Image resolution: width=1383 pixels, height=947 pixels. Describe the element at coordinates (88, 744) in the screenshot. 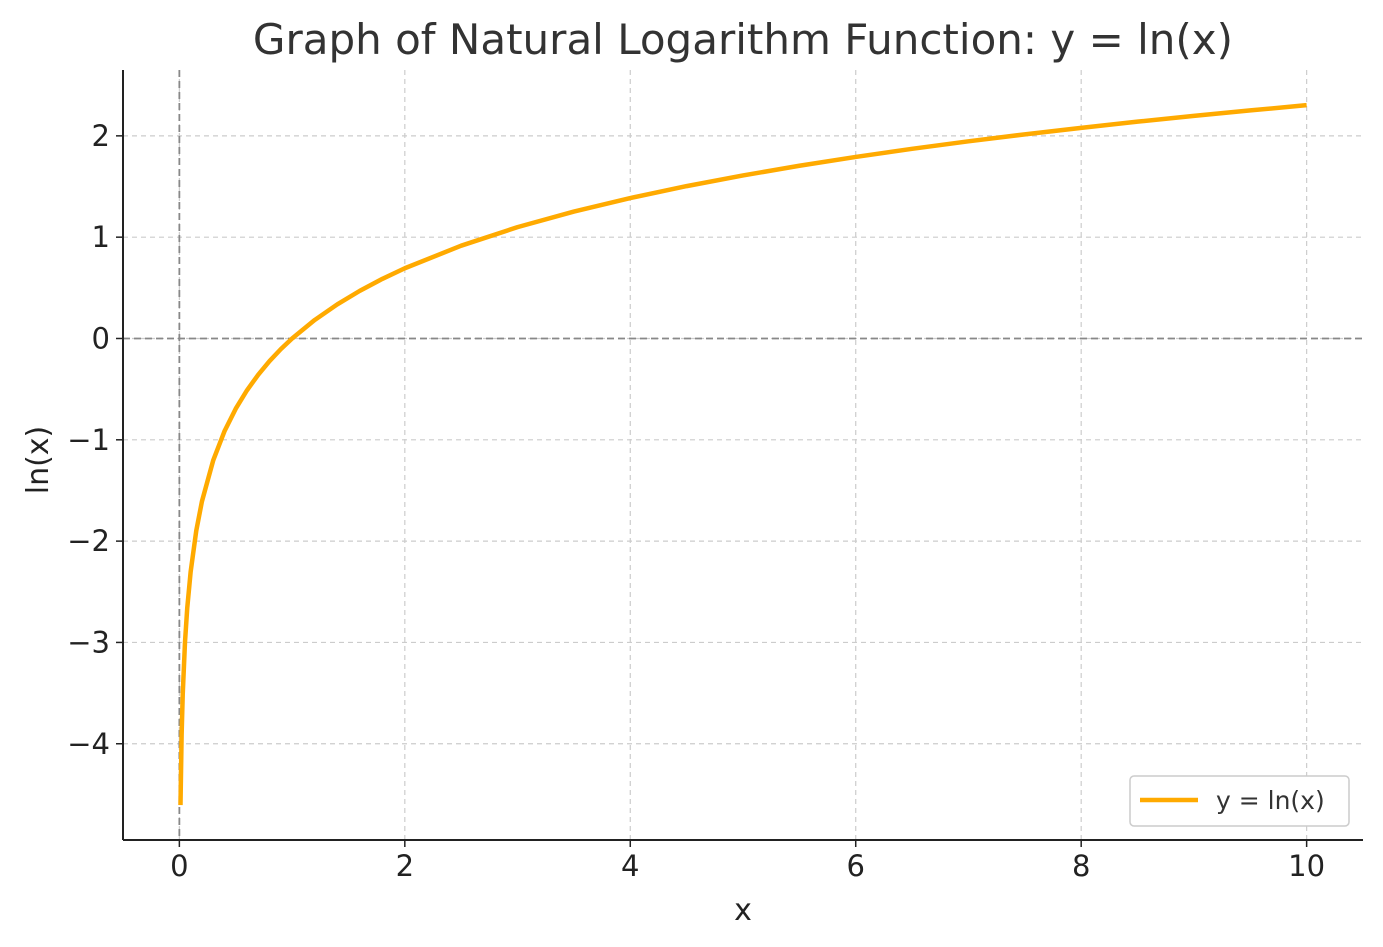

I see `y-tick-label: −4` at that location.